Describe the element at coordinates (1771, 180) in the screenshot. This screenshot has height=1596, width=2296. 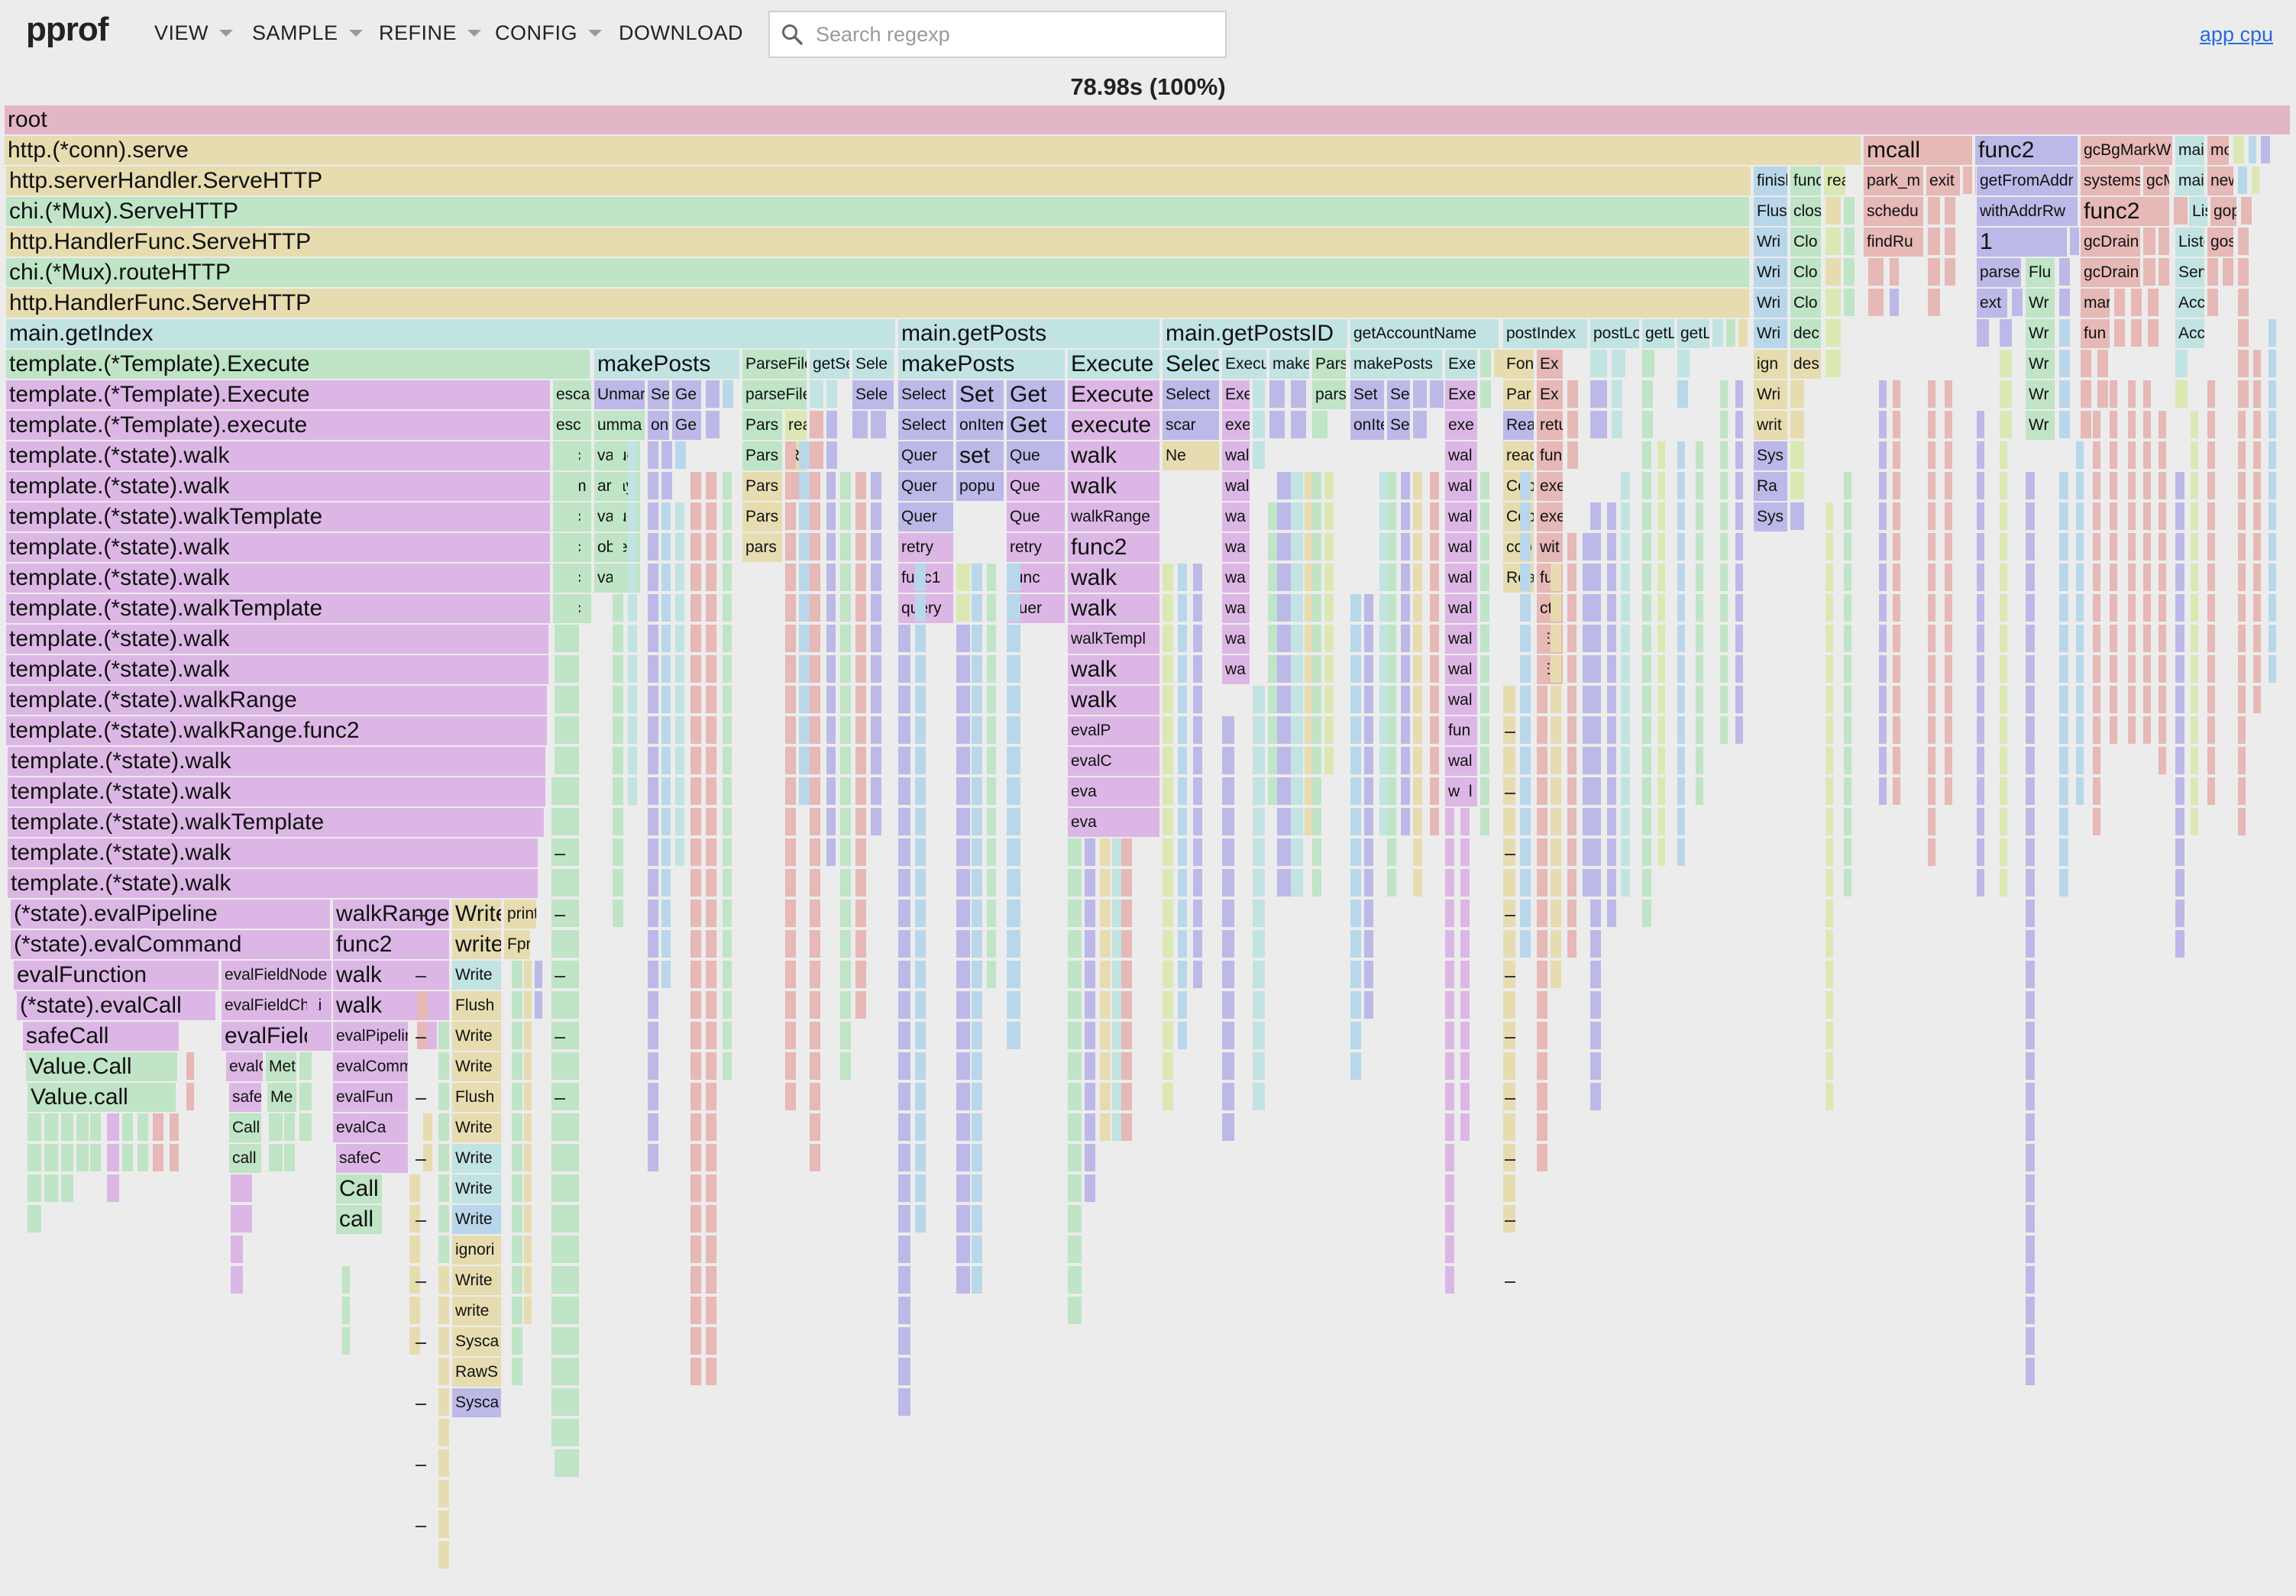
I see `flame-frame: finish` at that location.